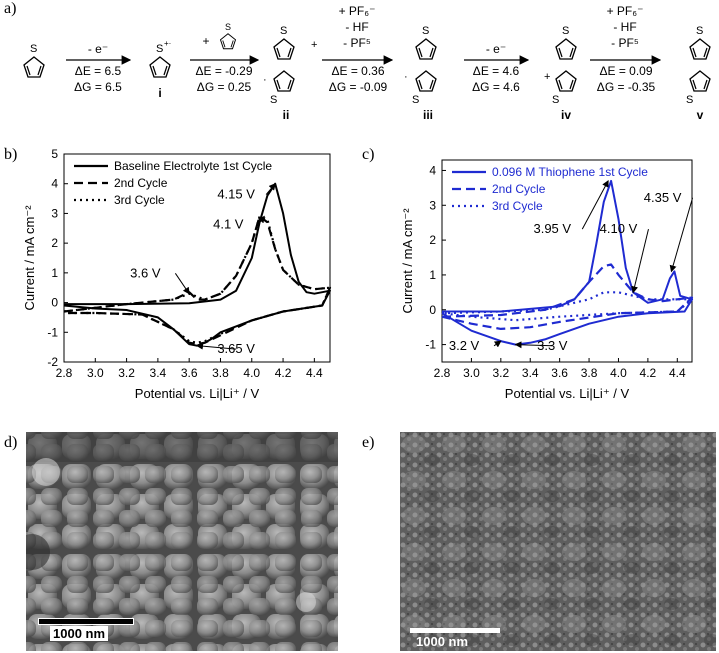  Describe the element at coordinates (11, 154) in the screenshot. I see `panel-label-b: b)` at that location.